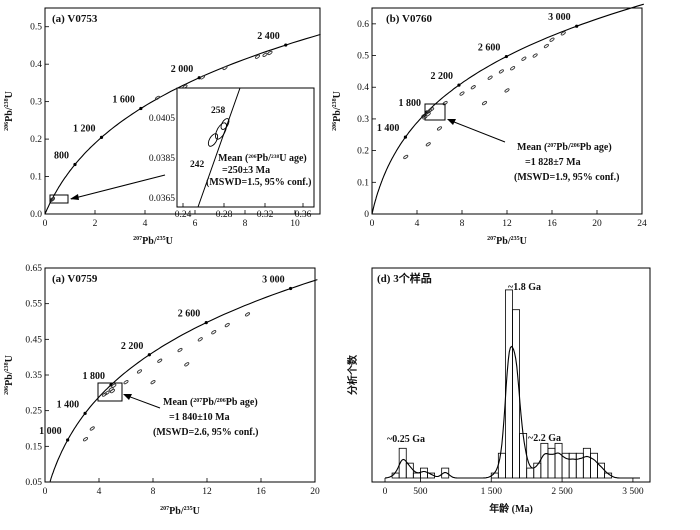 This screenshot has width=700, height=530. Describe the element at coordinates (123, 99) in the screenshot. I see `pa-age-label: 1 600` at that location.